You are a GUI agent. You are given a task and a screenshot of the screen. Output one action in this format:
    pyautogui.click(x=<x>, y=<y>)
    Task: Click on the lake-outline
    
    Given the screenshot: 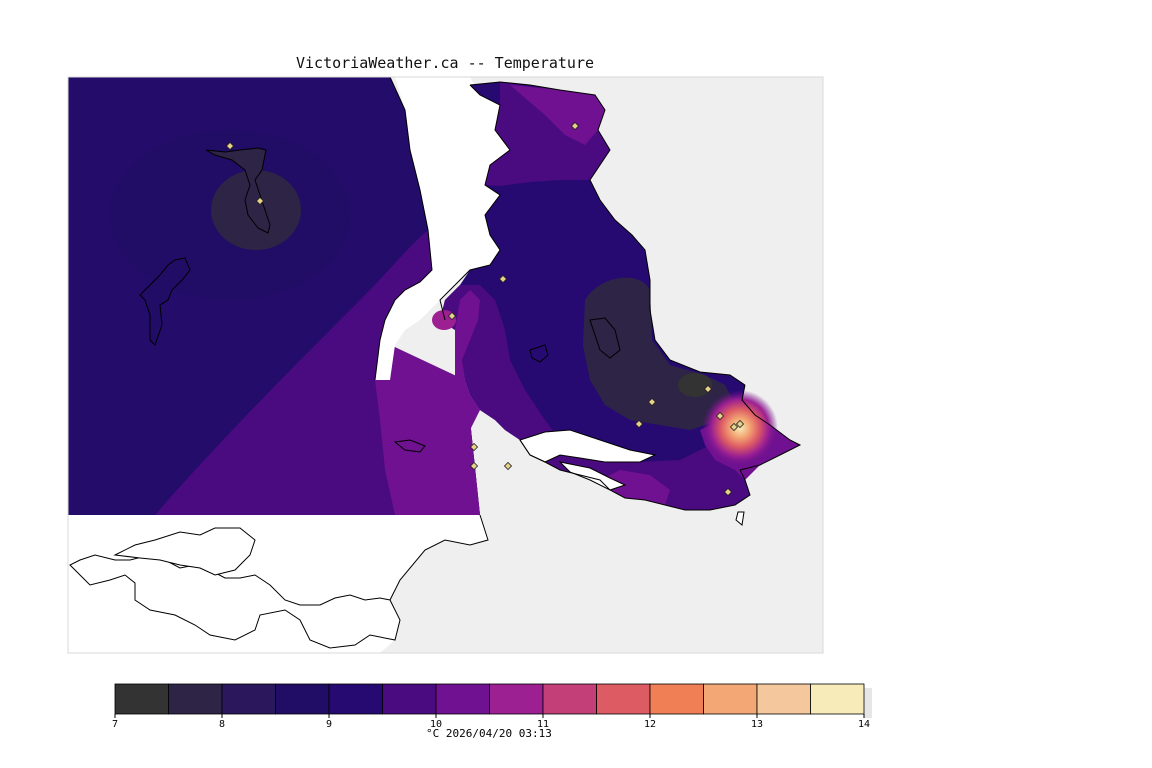 What is the action you would take?
    pyautogui.click(x=238, y=190)
    